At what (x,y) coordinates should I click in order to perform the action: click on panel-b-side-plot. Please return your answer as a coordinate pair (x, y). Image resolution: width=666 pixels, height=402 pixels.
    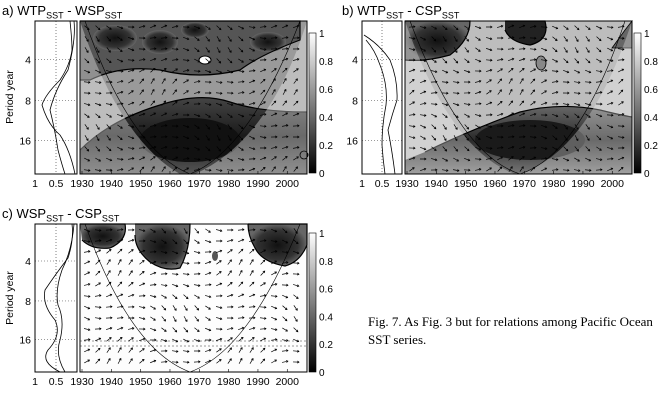
    Looking at the image, I should click on (382, 97).